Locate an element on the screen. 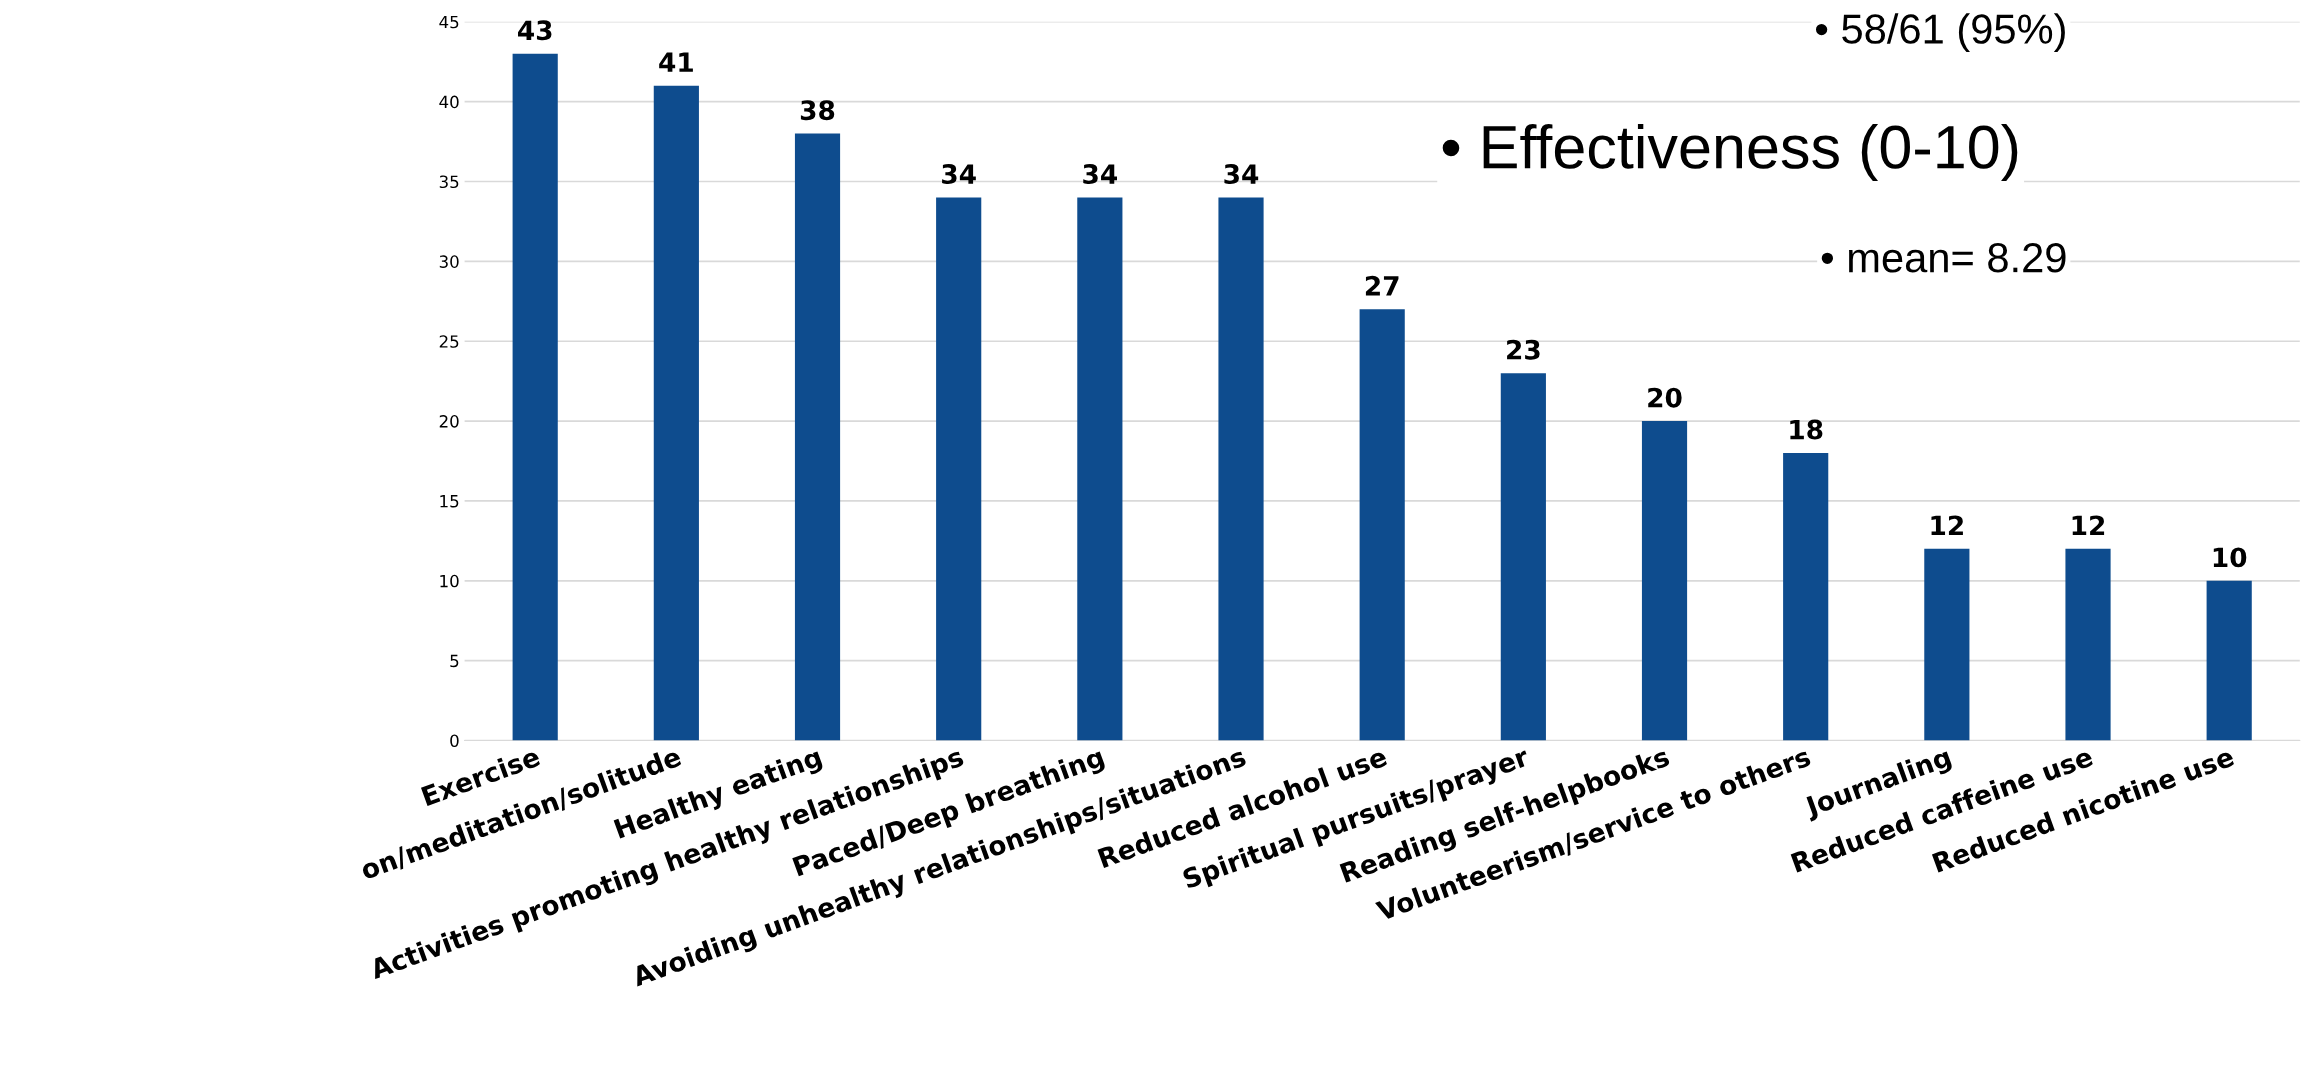 Image resolution: width=2323 pixels, height=1089 pixels. data-label: 41 is located at coordinates (676, 62).